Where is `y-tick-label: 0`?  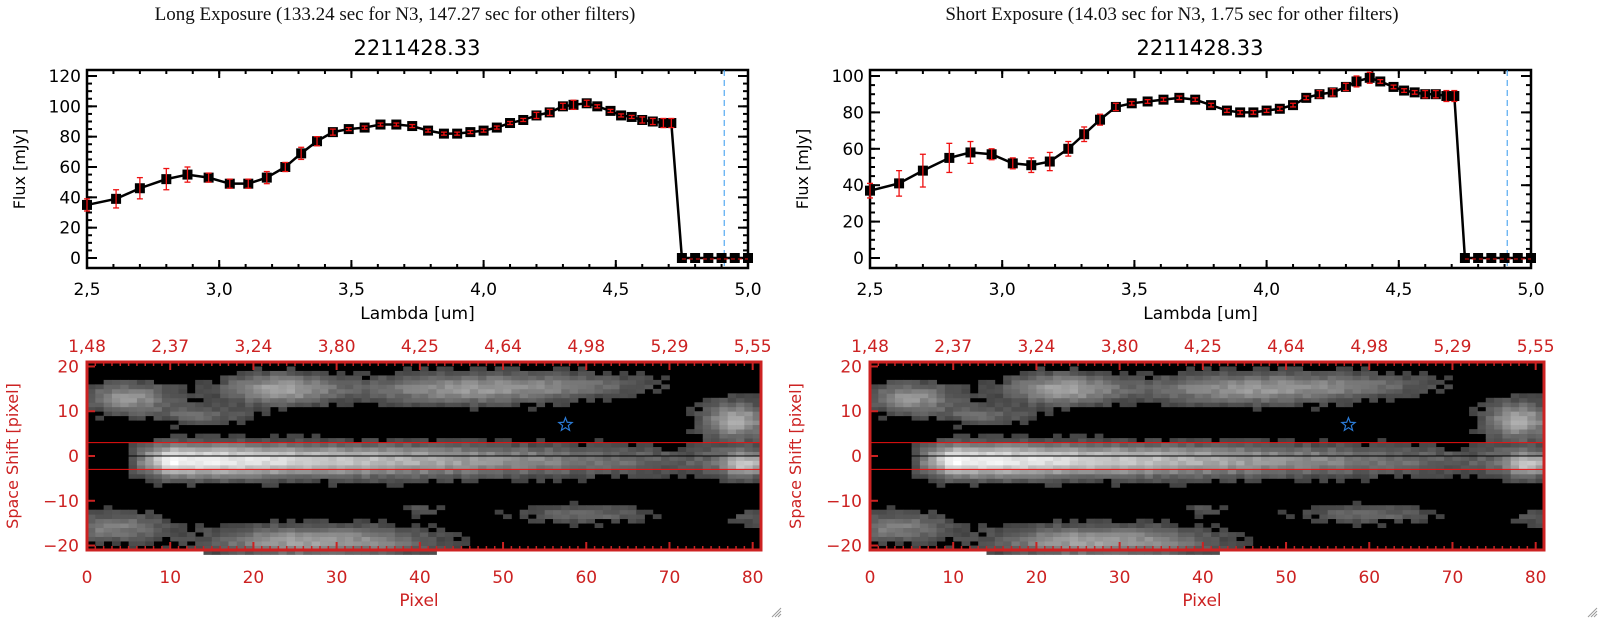
y-tick-label: 0 is located at coordinates (75, 259).